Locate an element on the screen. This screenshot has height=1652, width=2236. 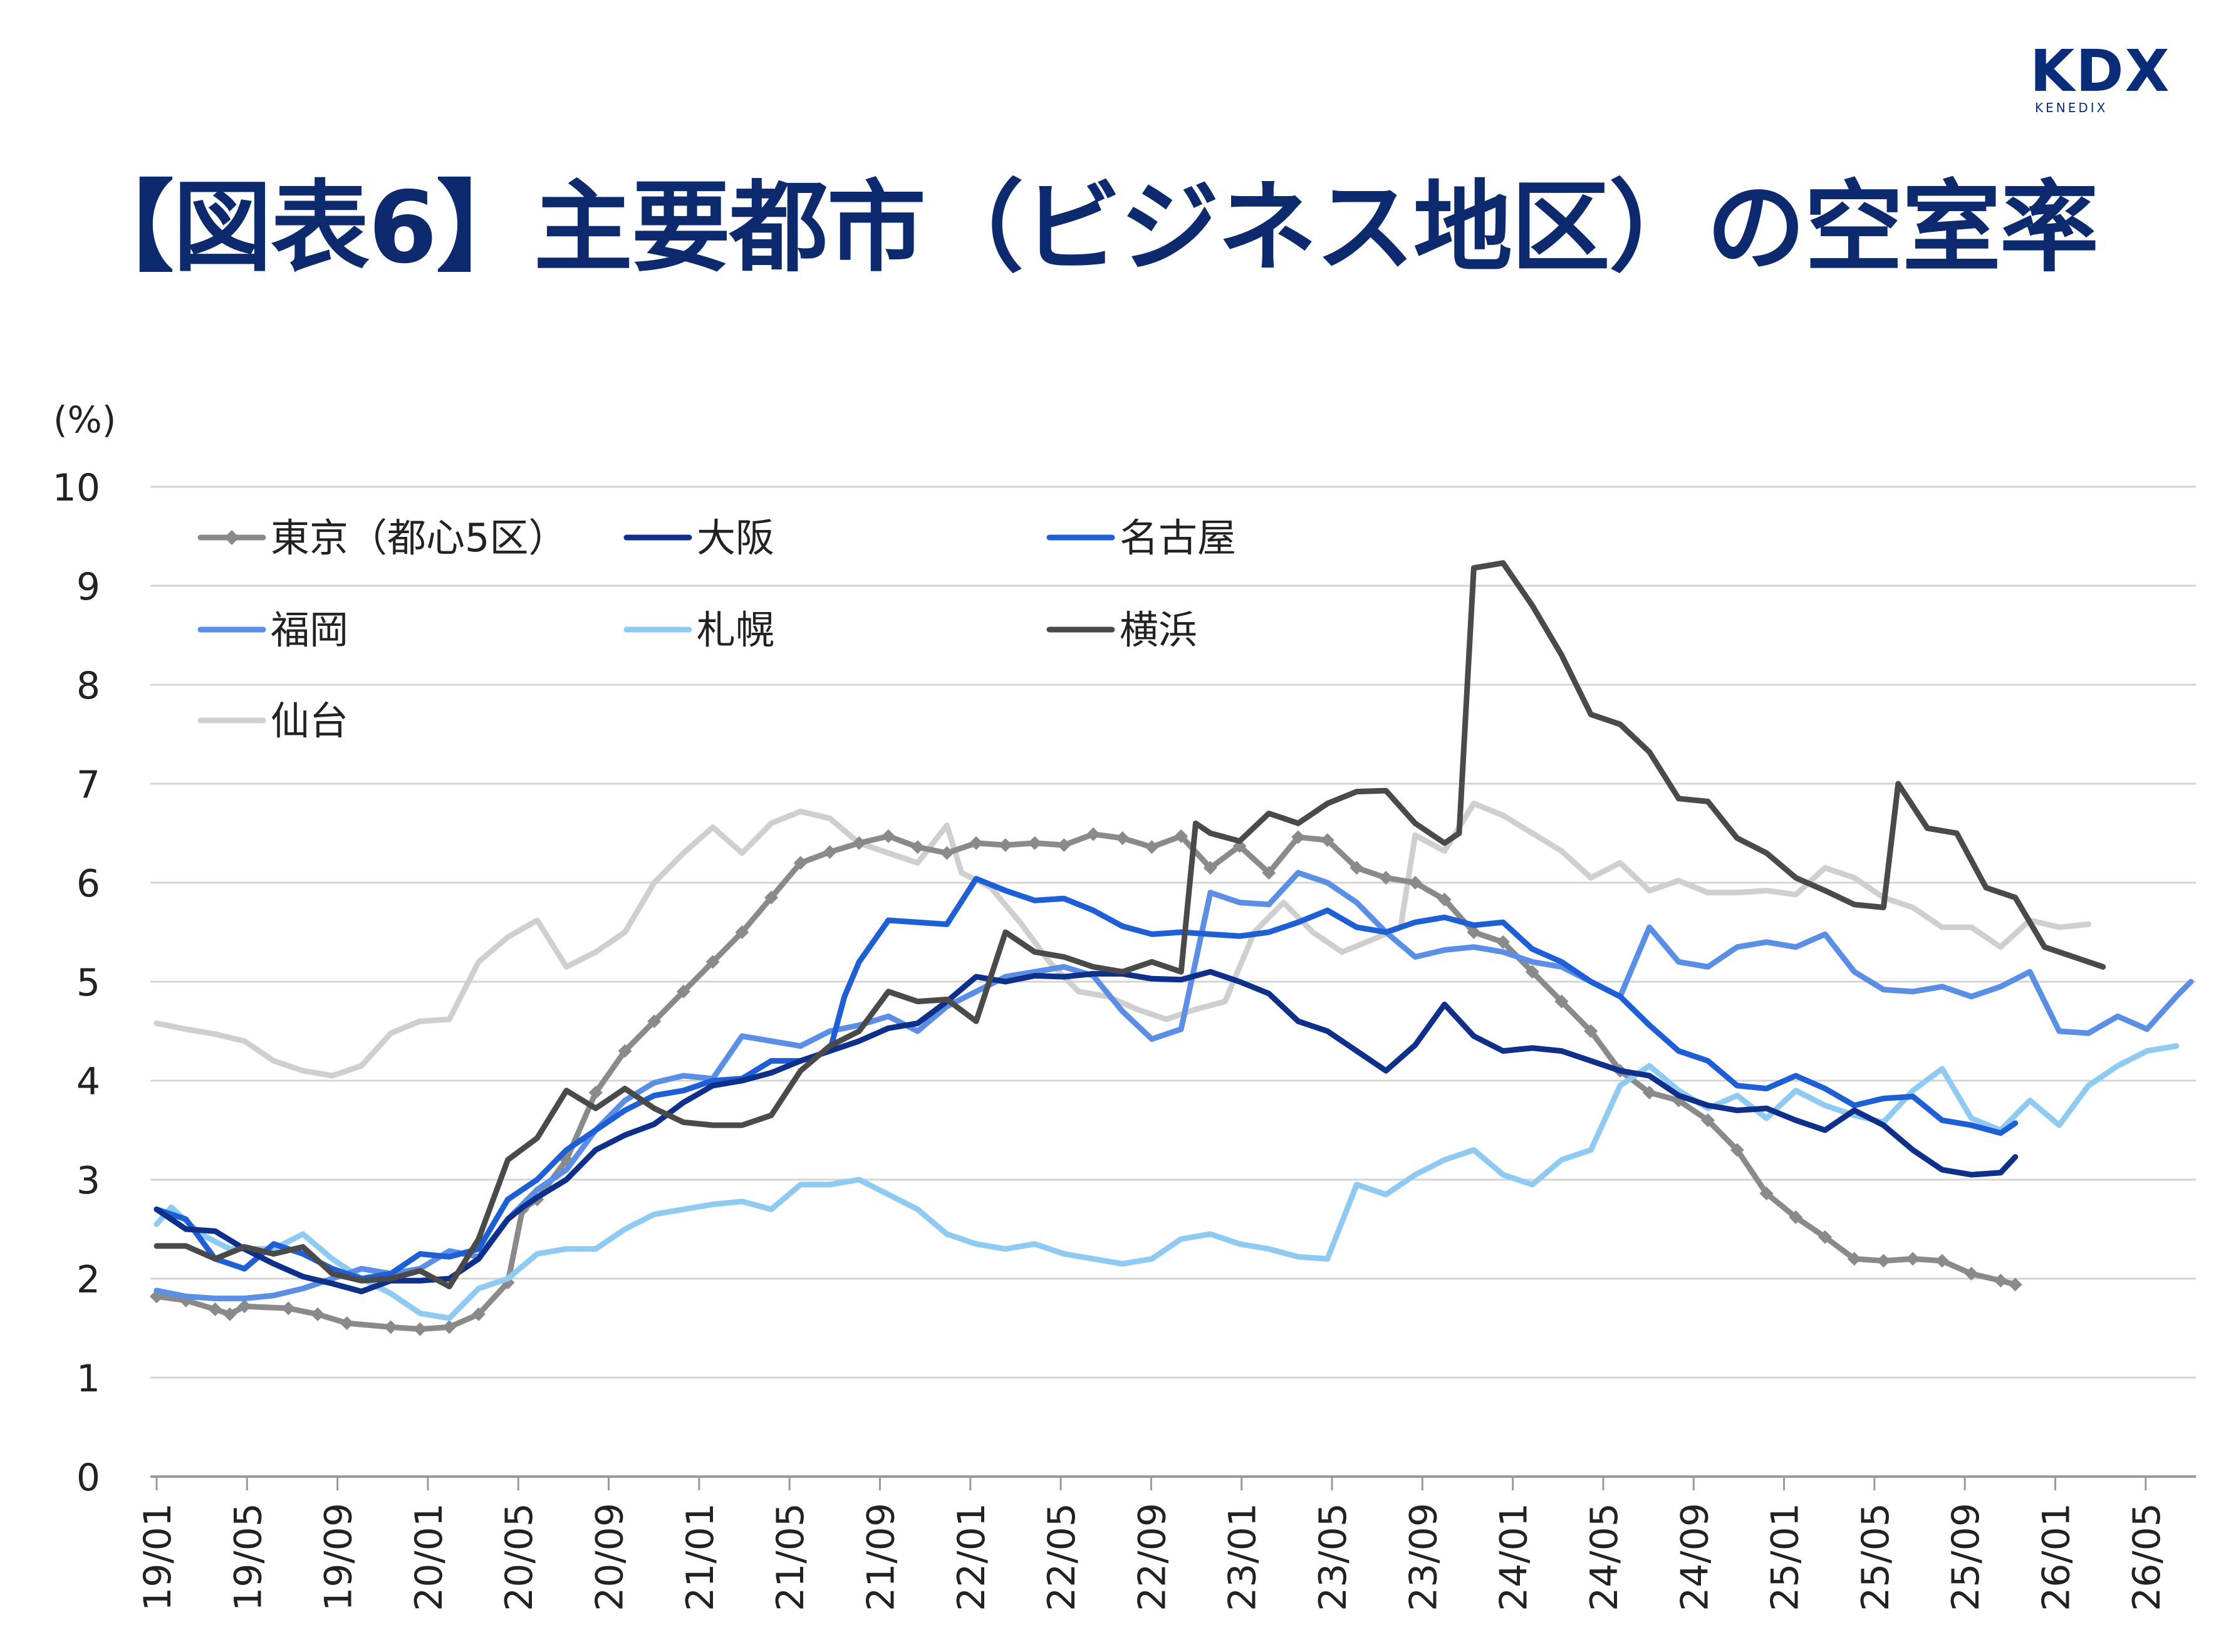
brand-logo: KDX KENEDIX is located at coordinates (2111, 77).